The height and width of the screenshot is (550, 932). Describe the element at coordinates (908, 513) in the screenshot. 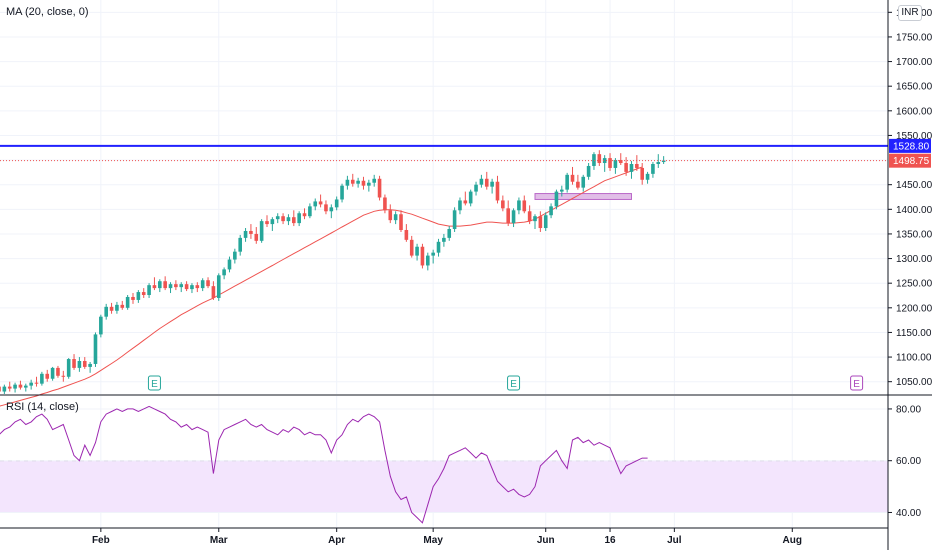

I see `rsi-axis-label: 40.00` at that location.